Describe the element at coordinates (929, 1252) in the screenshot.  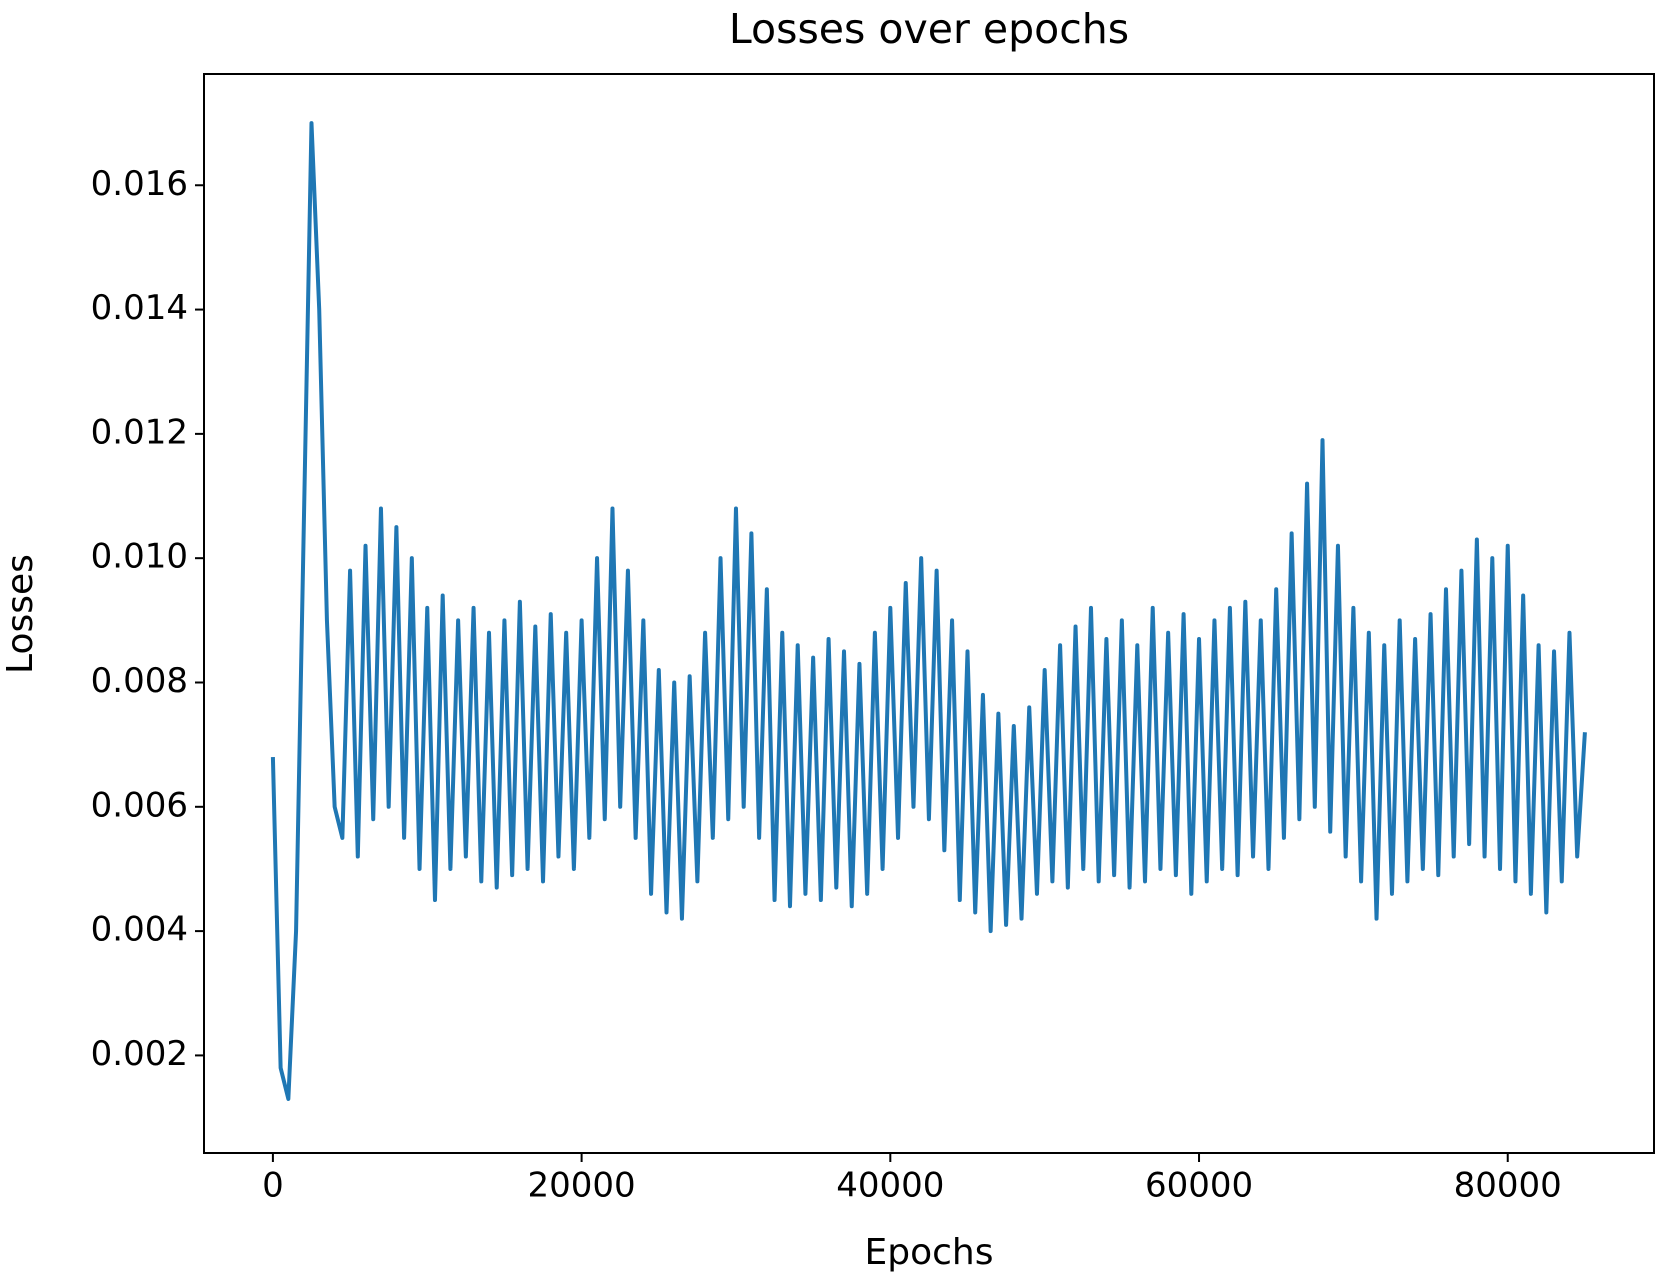
I see `x-axis-label: Epochs` at that location.